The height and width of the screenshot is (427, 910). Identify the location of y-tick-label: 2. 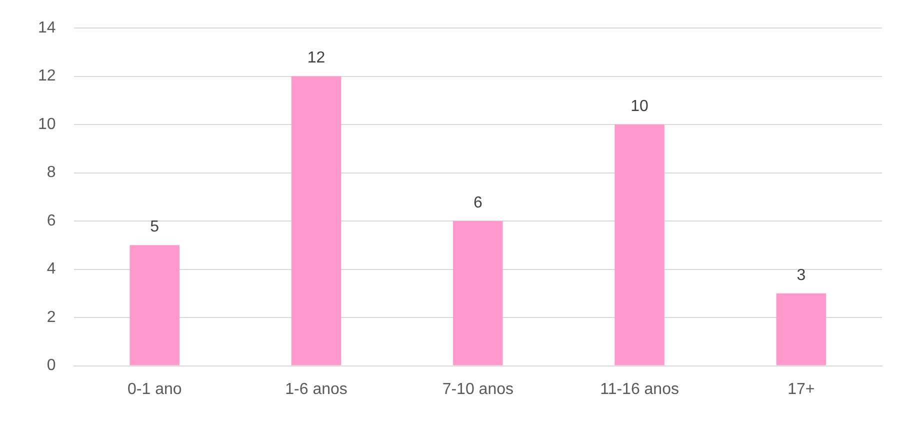
(51, 317).